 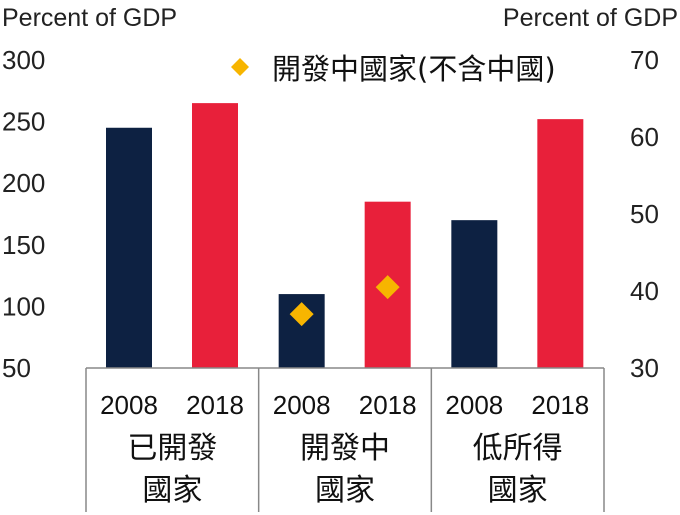 What do you see at coordinates (518, 448) in the screenshot?
I see `group-label-line: 低所得` at bounding box center [518, 448].